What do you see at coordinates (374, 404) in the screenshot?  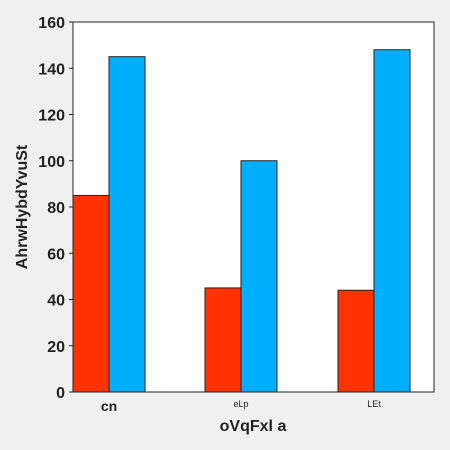 I see `x-tick-label-LEt: LEt` at bounding box center [374, 404].